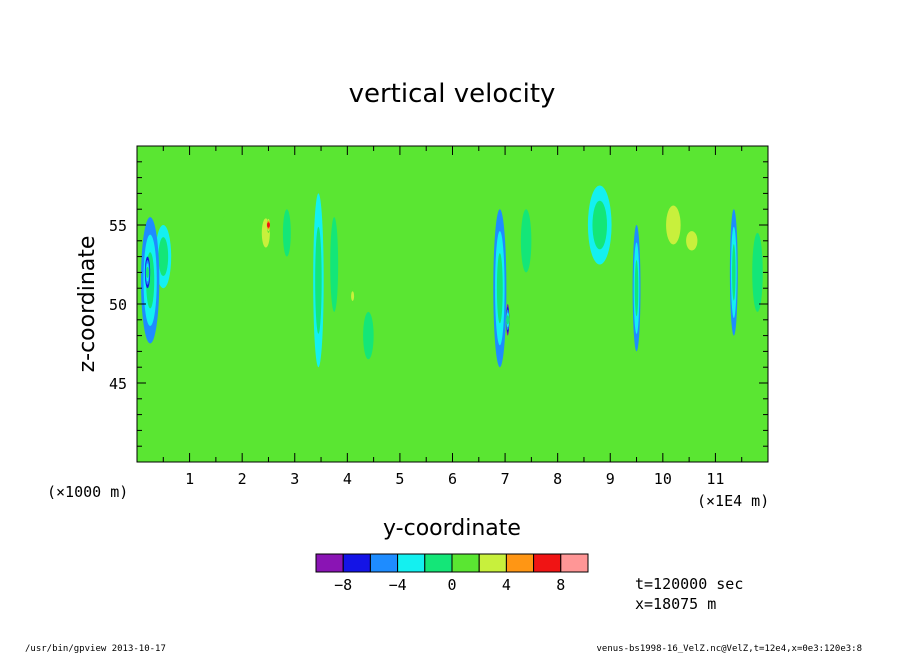  What do you see at coordinates (452, 573) in the screenshot?
I see `colorbar: −8 −4 0 4 8` at bounding box center [452, 573].